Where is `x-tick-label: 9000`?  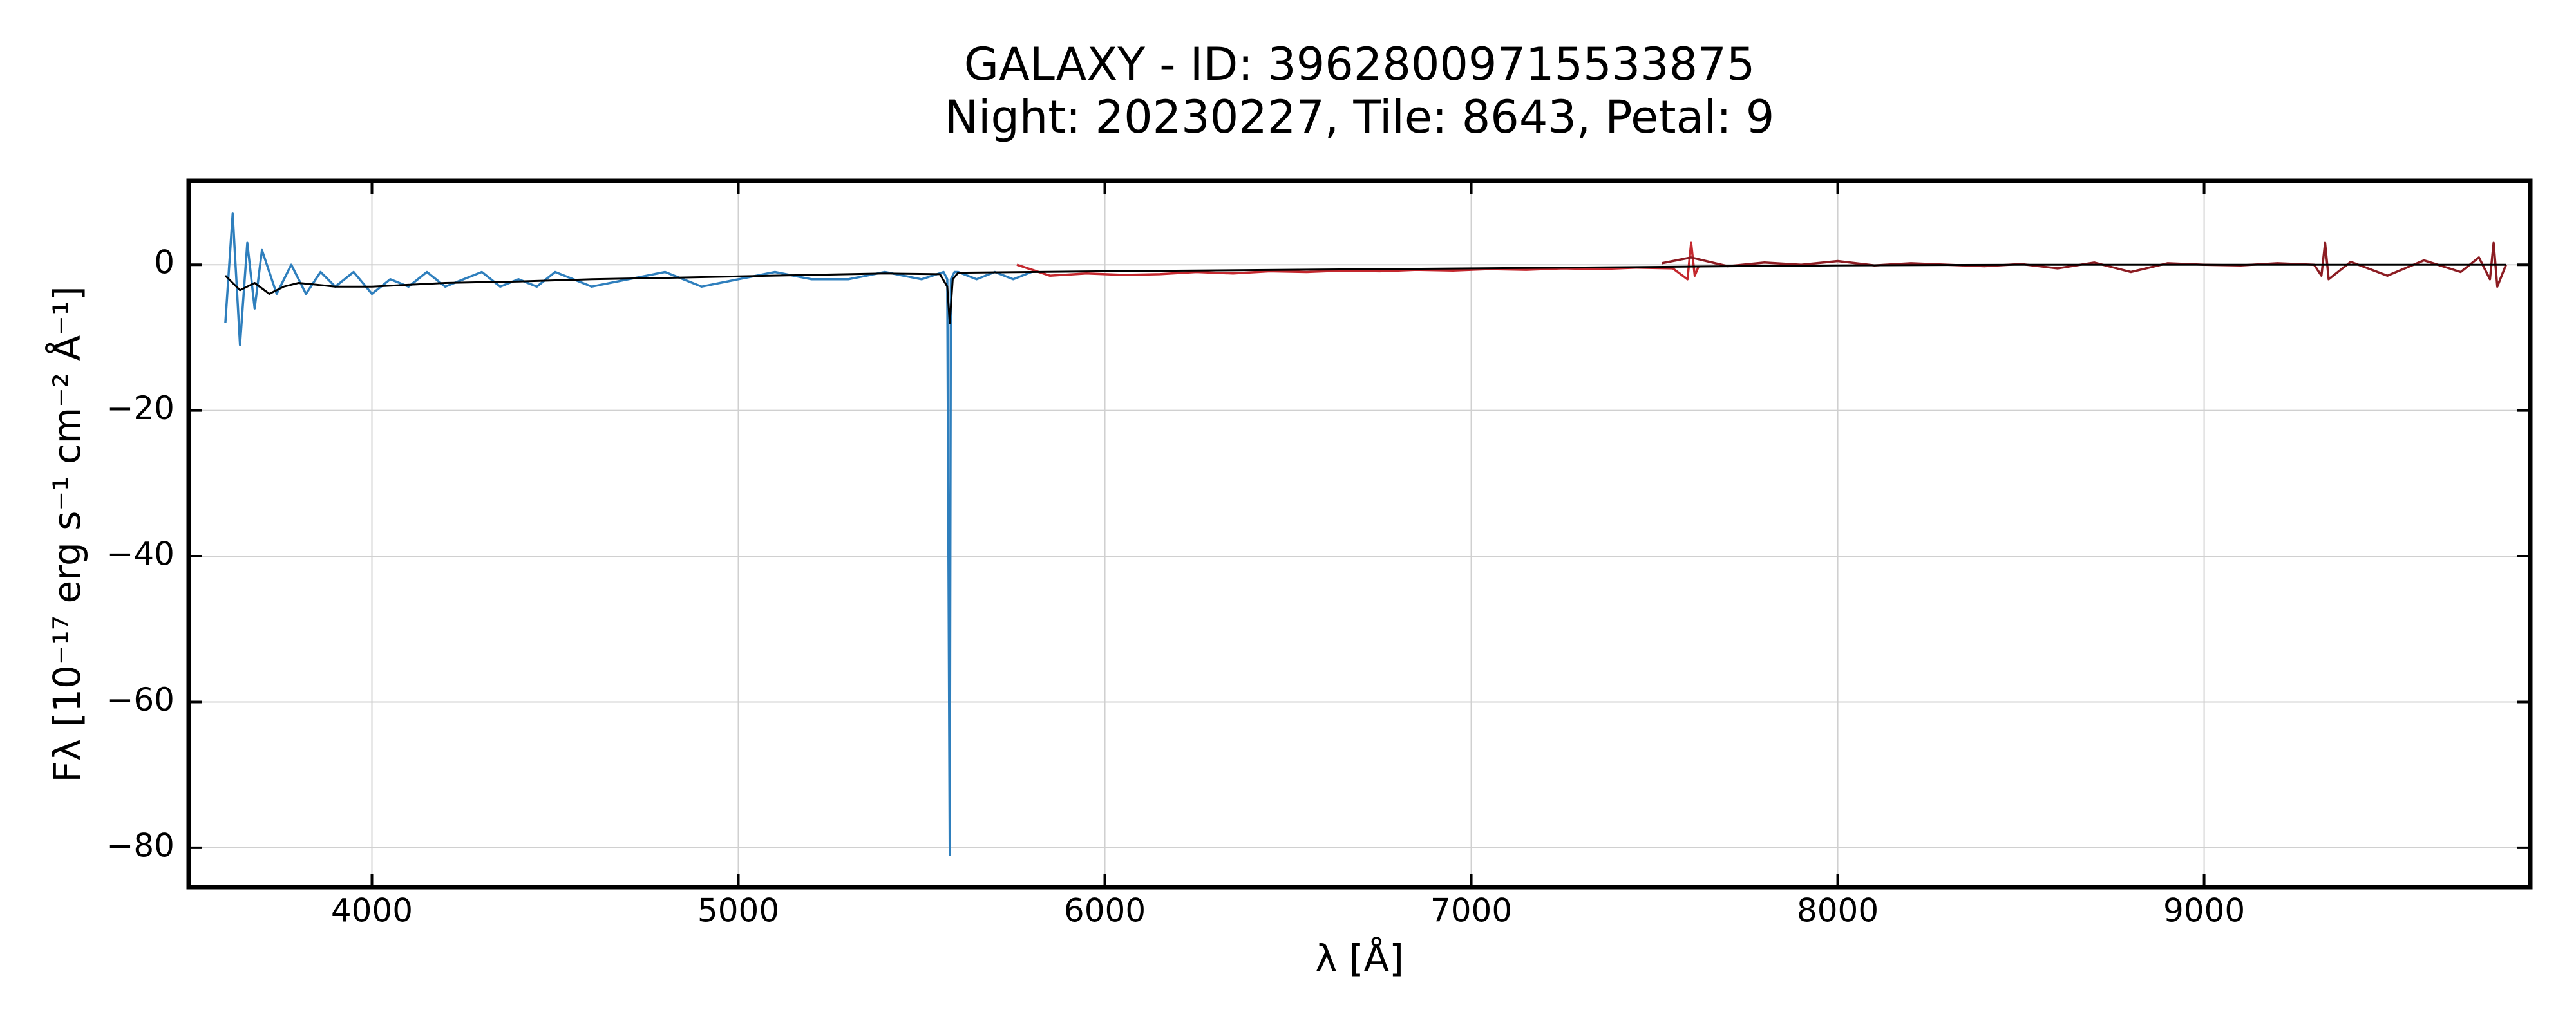
x-tick-label: 9000 is located at coordinates (2204, 911).